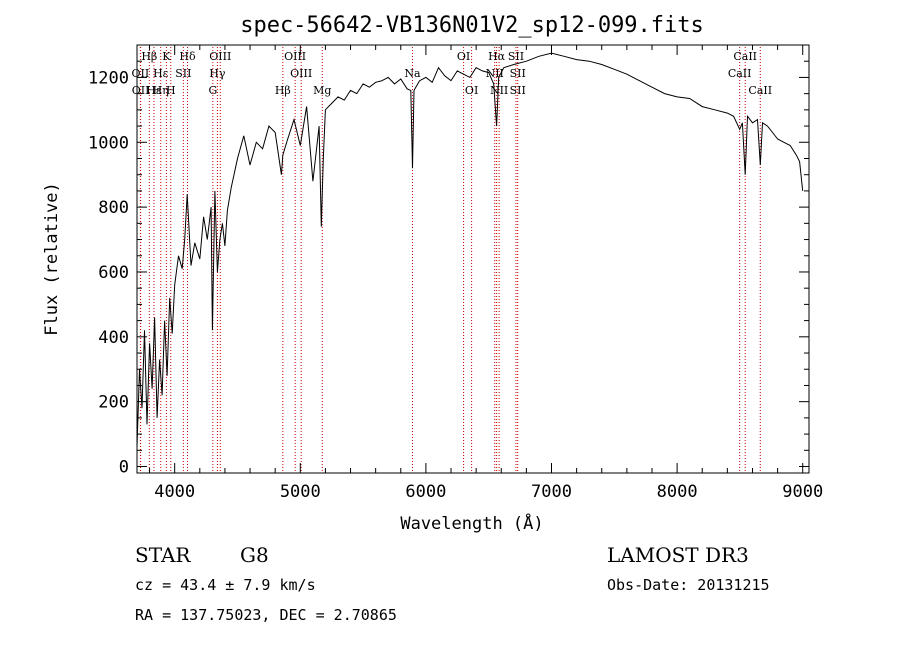 This screenshot has width=900, height=654. Describe the element at coordinates (161, 90) in the screenshot. I see `line-label: Hη` at that location.